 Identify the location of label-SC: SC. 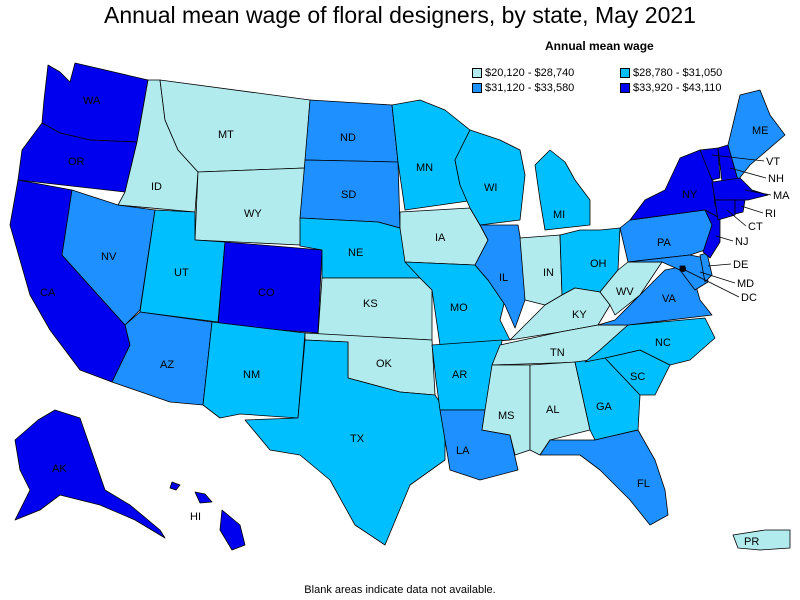
(637, 377).